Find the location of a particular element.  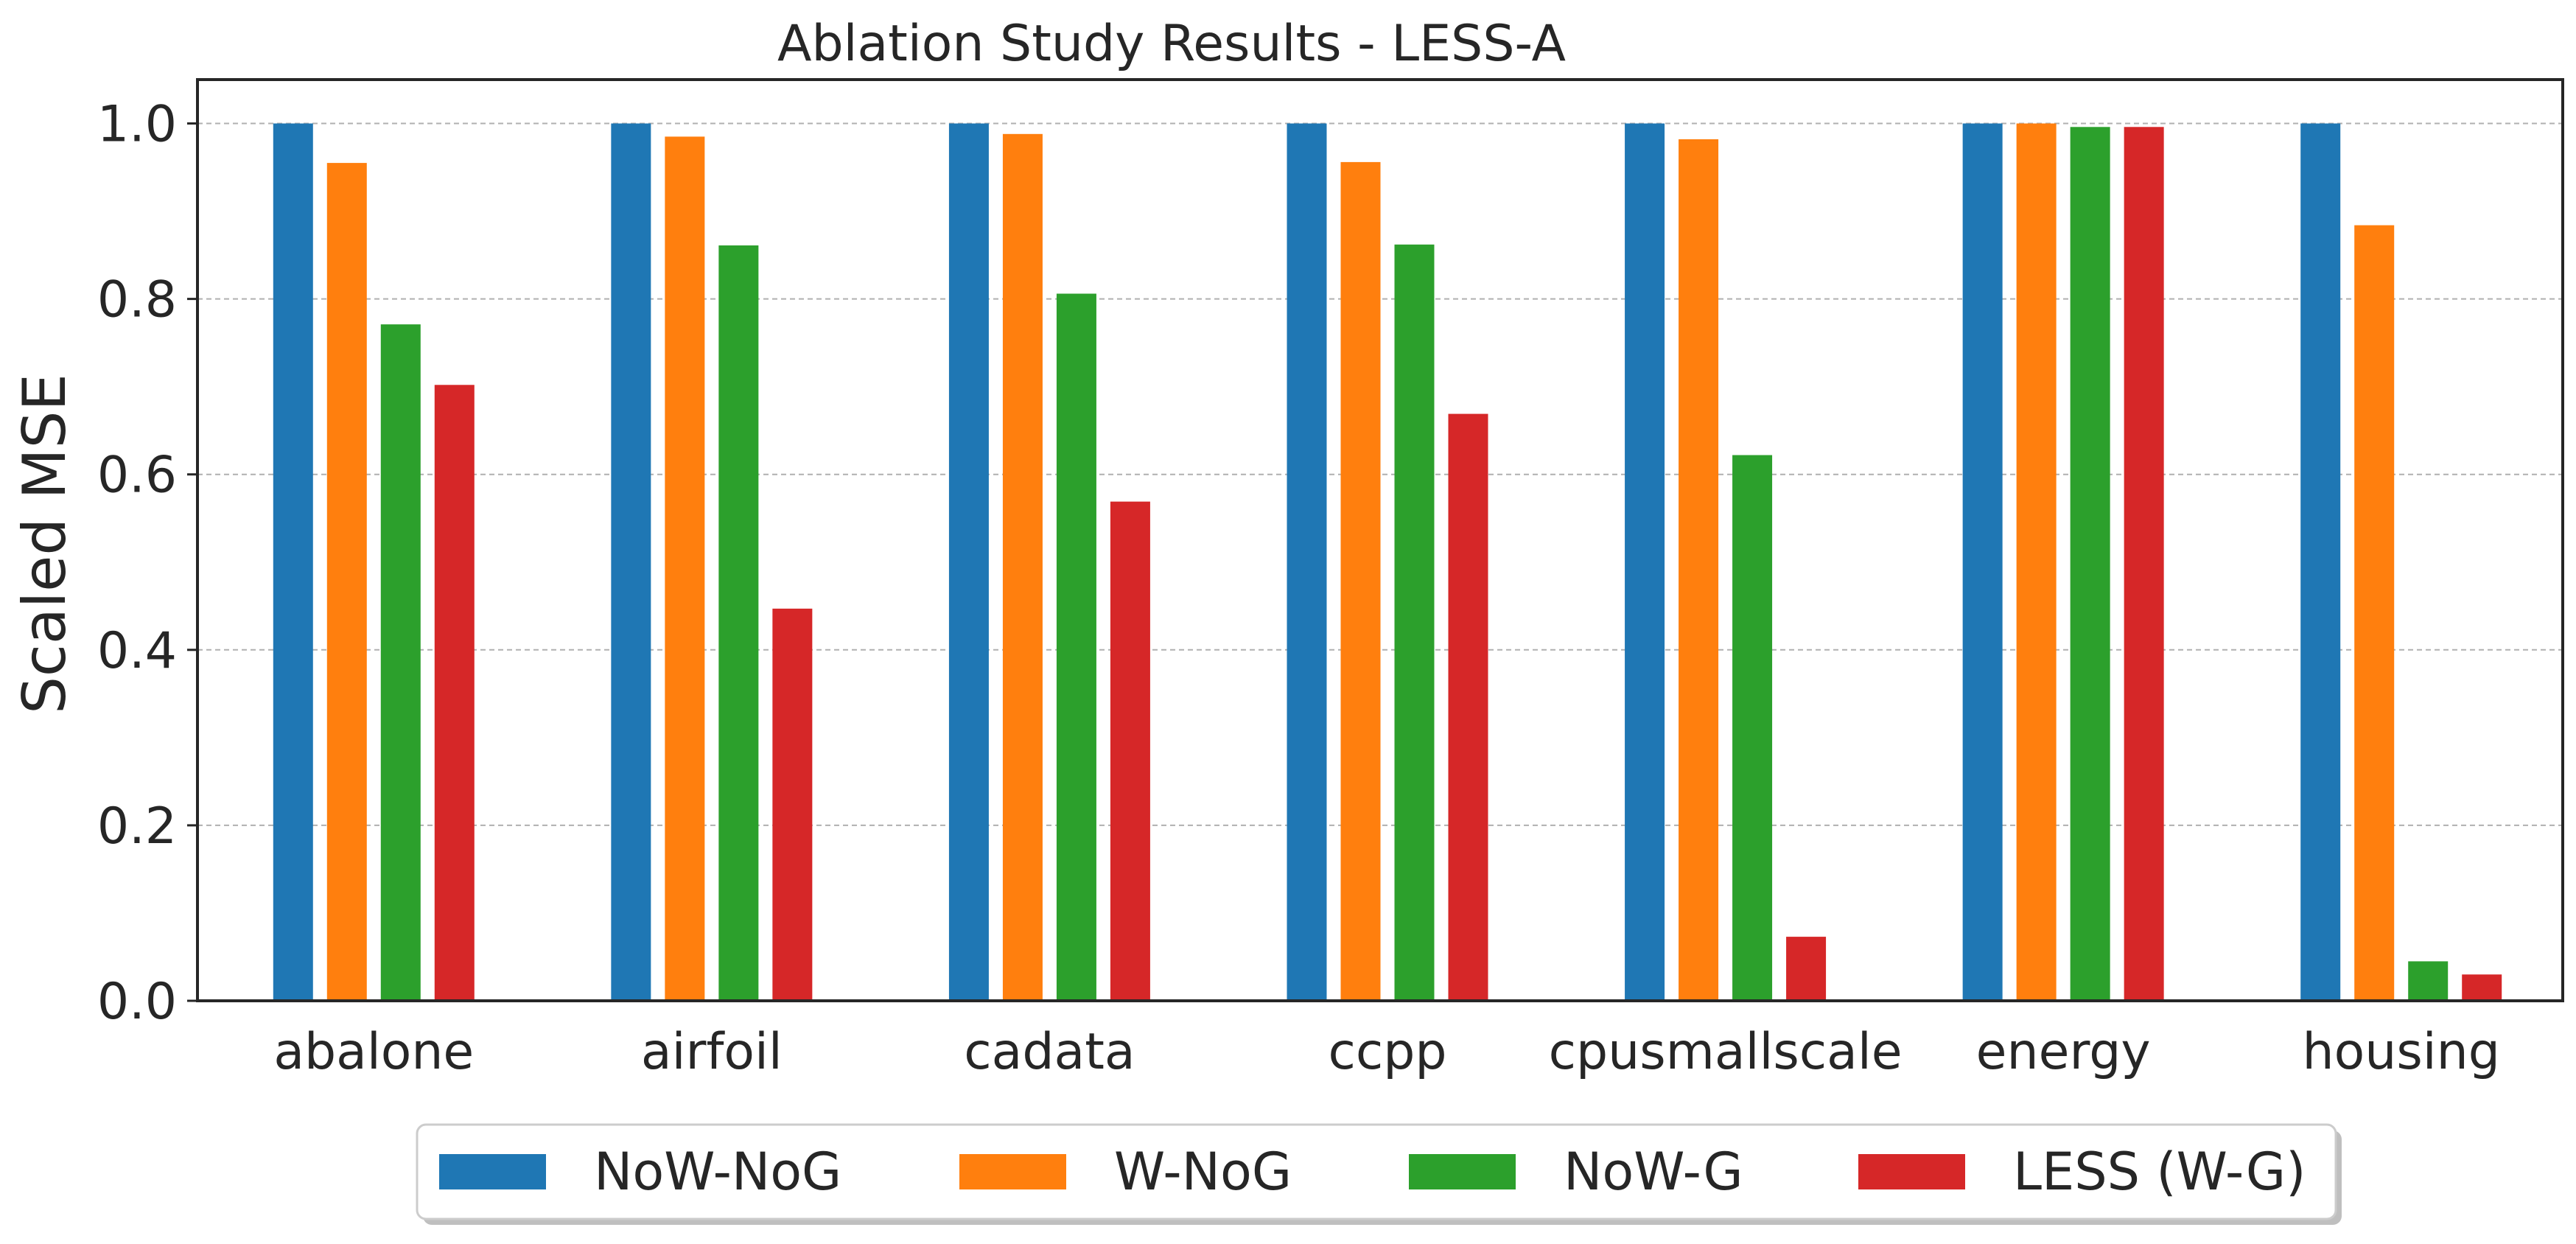

legend: NoW-NoG W-NoG NoW-G LESS (W-G) is located at coordinates (1379, 1174).